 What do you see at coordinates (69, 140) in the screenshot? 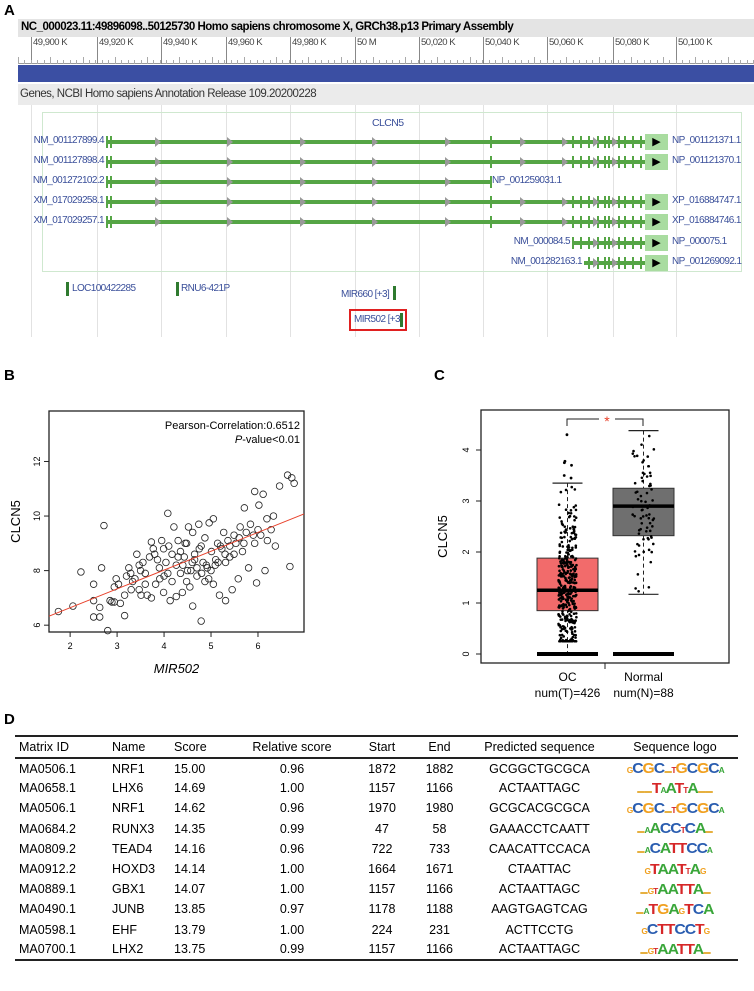
I see `transcript-label: NM_001127899.4` at bounding box center [69, 140].